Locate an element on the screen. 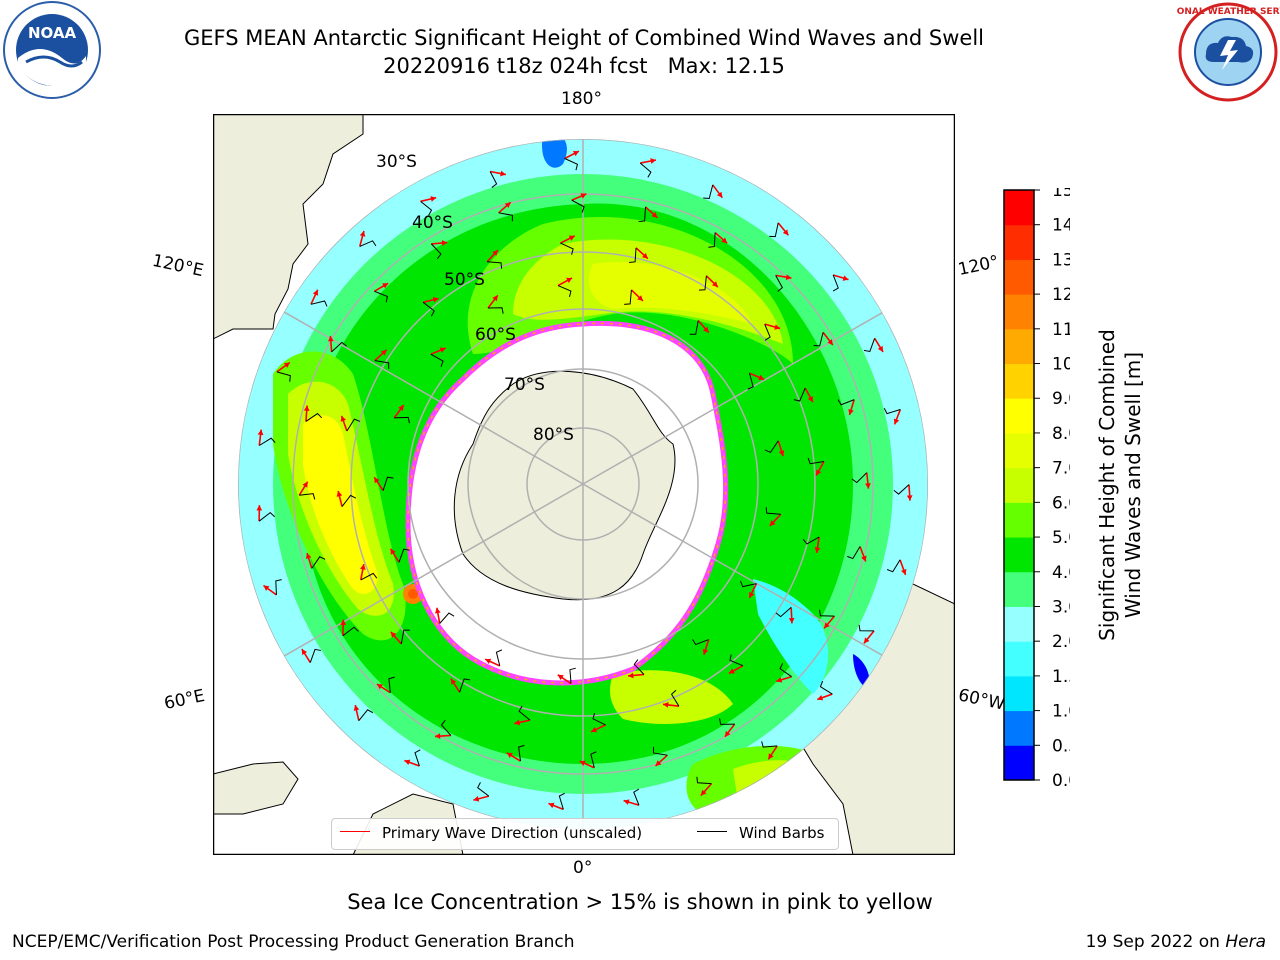 This screenshot has width=1280, height=960. colorbar-tick-label-9.0: 9.0 is located at coordinates (1061, 399).